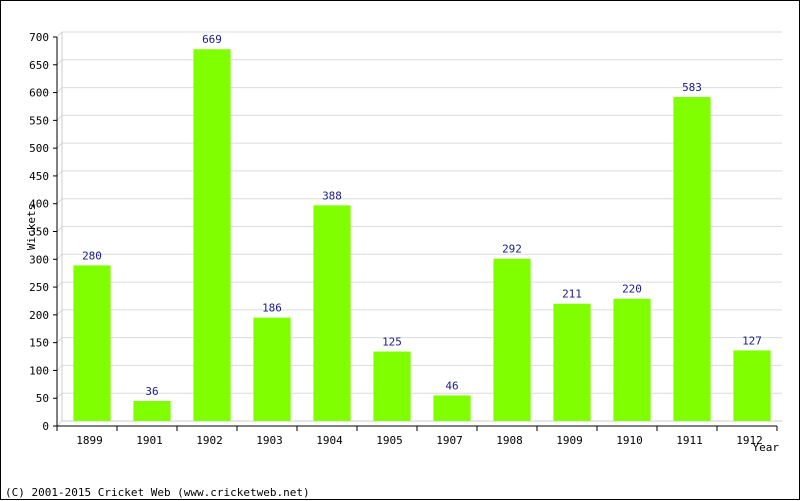 The width and height of the screenshot is (800, 501). I want to click on data-label-1905: 125, so click(392, 342).